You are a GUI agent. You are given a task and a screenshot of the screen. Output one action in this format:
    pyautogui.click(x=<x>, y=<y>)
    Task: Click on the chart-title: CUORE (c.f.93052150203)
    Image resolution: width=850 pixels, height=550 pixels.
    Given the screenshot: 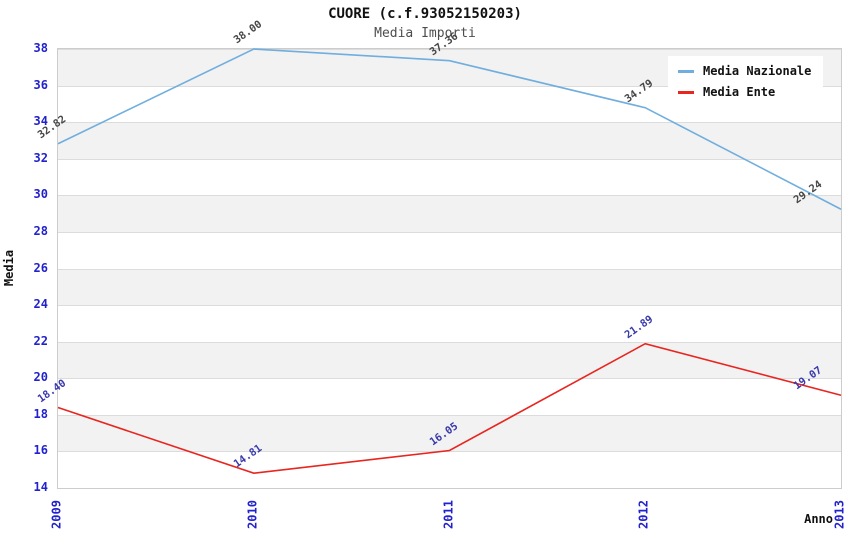 What is the action you would take?
    pyautogui.click(x=425, y=14)
    